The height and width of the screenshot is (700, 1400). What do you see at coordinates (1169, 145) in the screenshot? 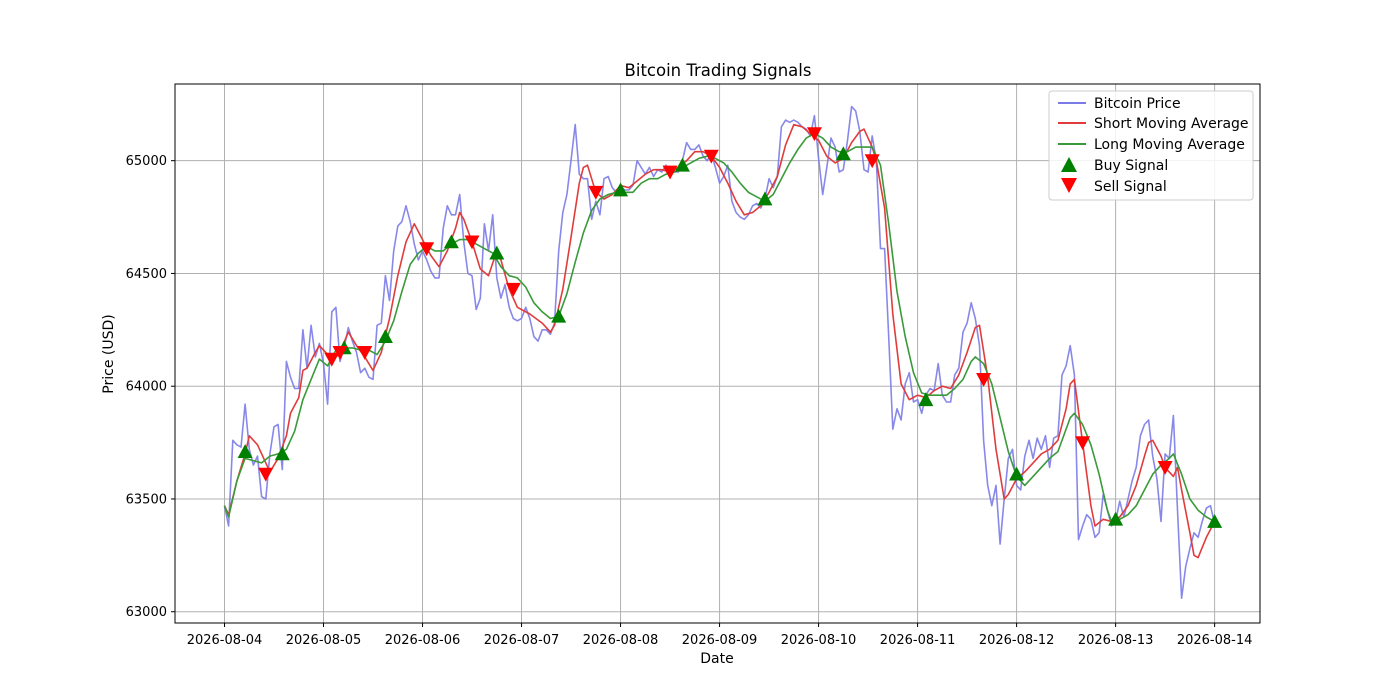
I see `legend-label-long-ma: Long Moving Average` at bounding box center [1169, 145].